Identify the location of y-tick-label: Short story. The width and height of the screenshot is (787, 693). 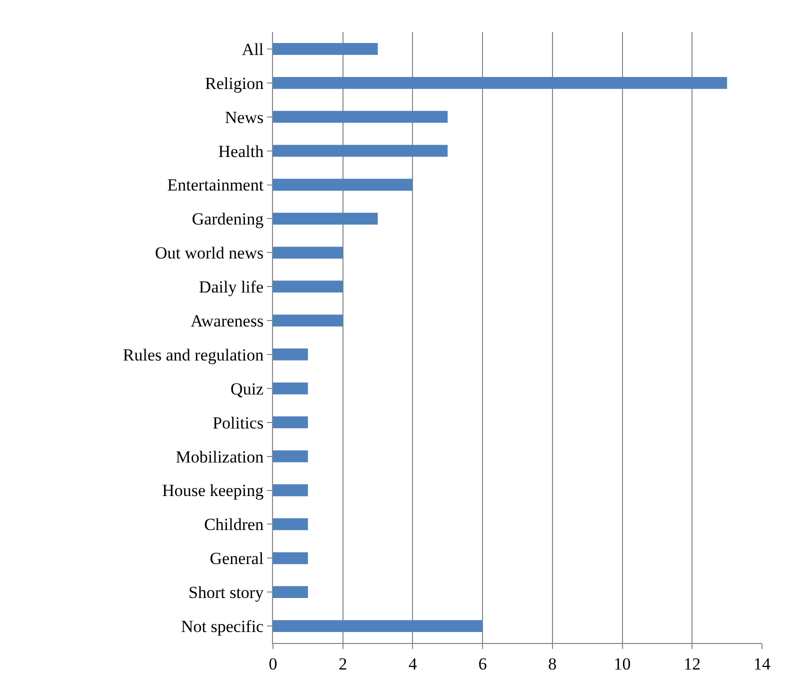
(226, 592).